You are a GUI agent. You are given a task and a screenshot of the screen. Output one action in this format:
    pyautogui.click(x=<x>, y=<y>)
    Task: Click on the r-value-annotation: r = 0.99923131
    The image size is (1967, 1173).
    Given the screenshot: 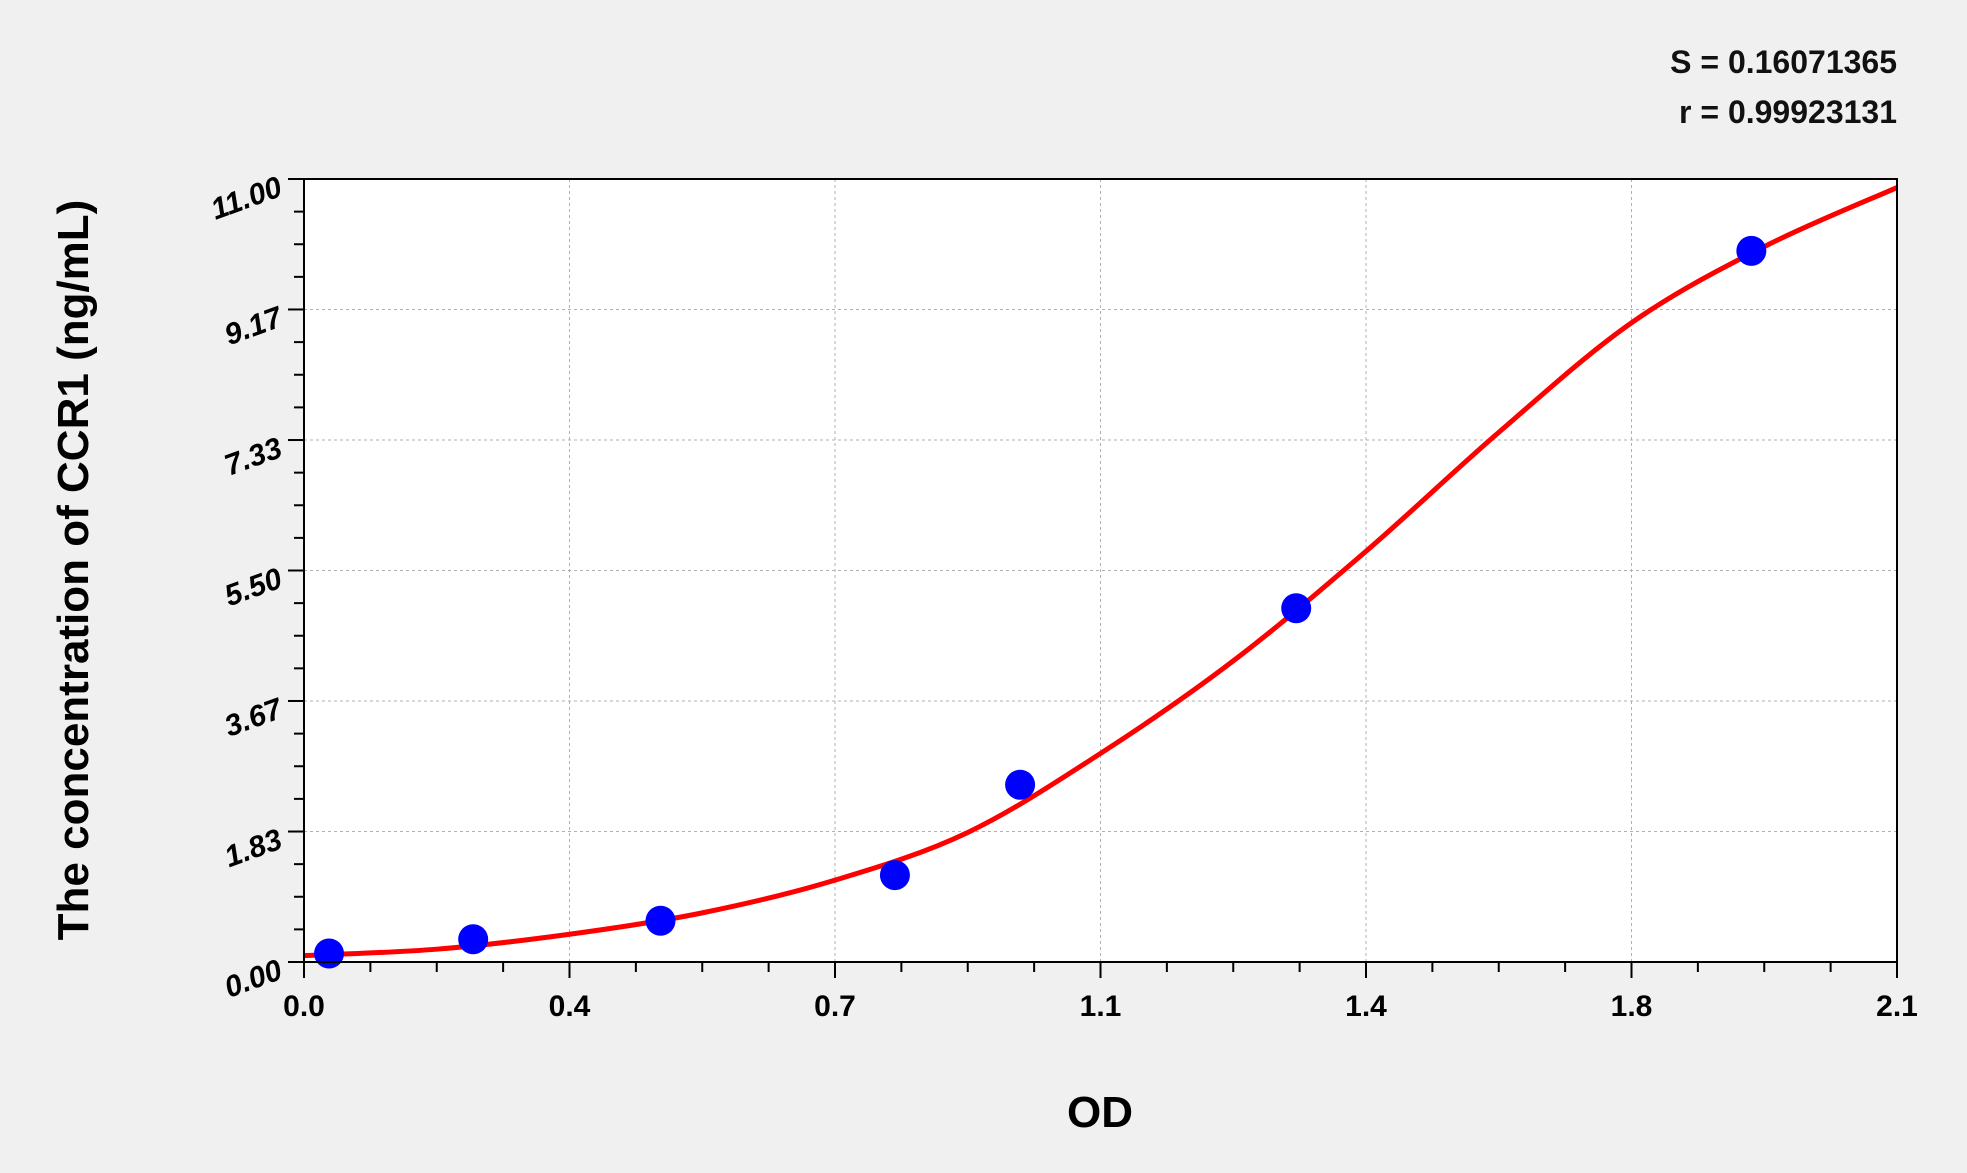 What is the action you would take?
    pyautogui.click(x=1788, y=112)
    